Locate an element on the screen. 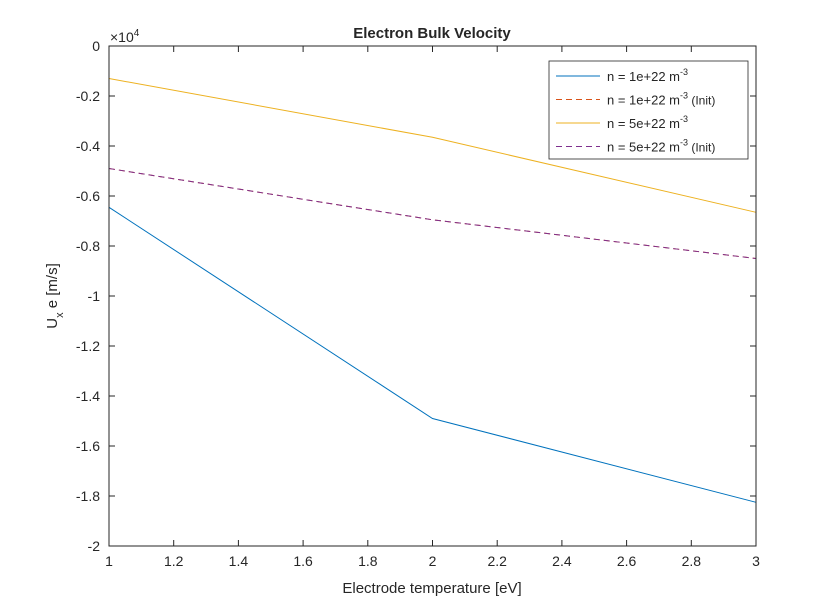 The height and width of the screenshot is (612, 837). y-tick-label: -2 is located at coordinates (94, 546).